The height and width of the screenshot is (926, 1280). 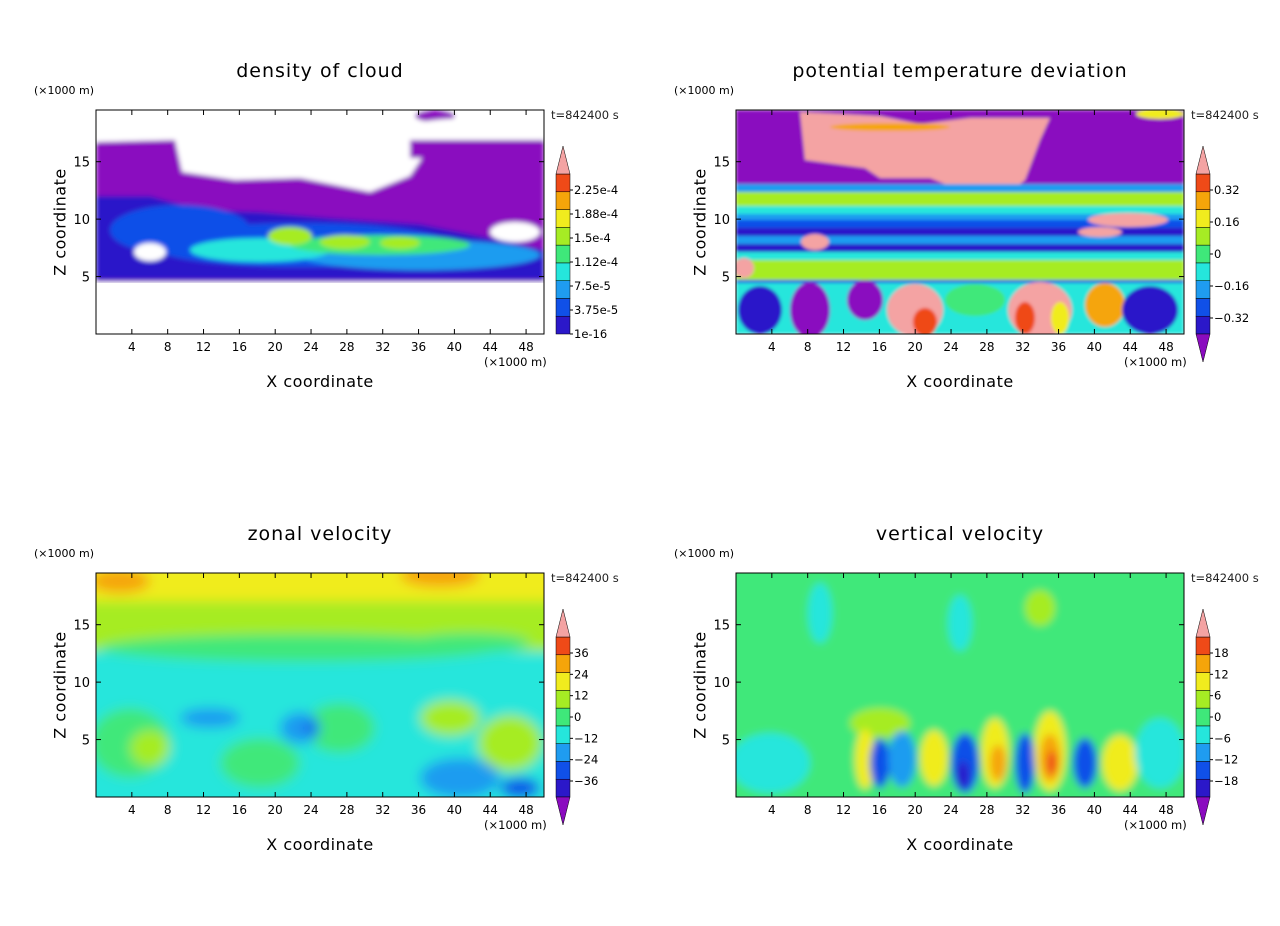 What do you see at coordinates (726, 278) in the screenshot?
I see `y-tick-label: 5` at bounding box center [726, 278].